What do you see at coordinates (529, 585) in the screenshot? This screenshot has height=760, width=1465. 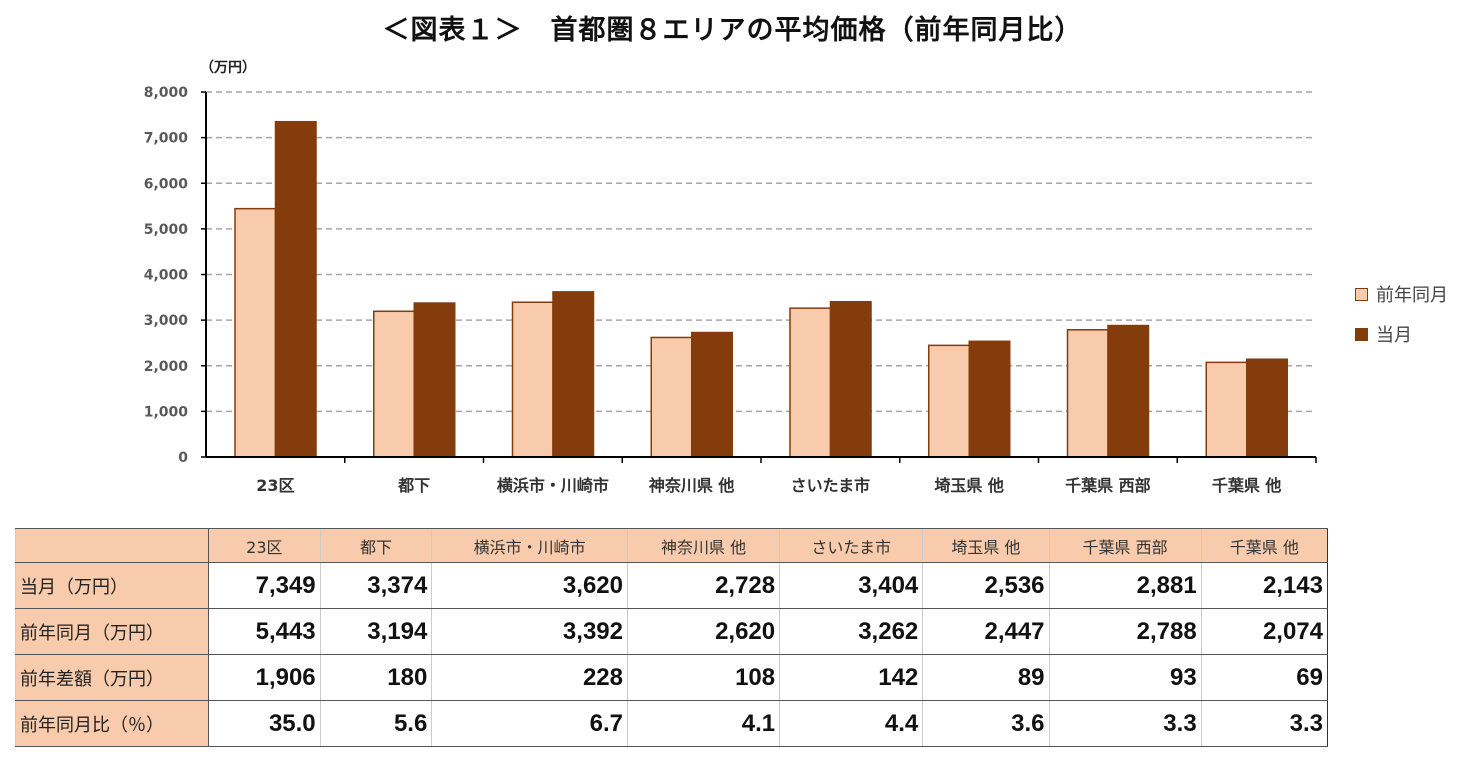 I see `table-cell: 3,620` at bounding box center [529, 585].